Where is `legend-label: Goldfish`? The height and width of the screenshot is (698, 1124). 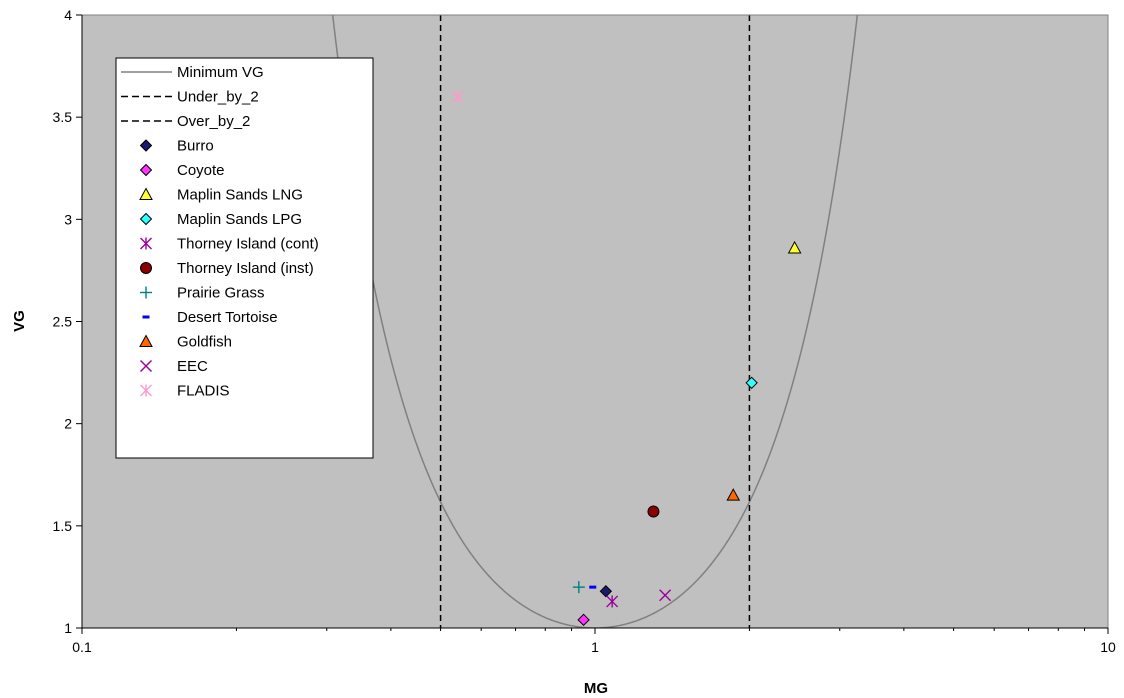 legend-label: Goldfish is located at coordinates (204, 342).